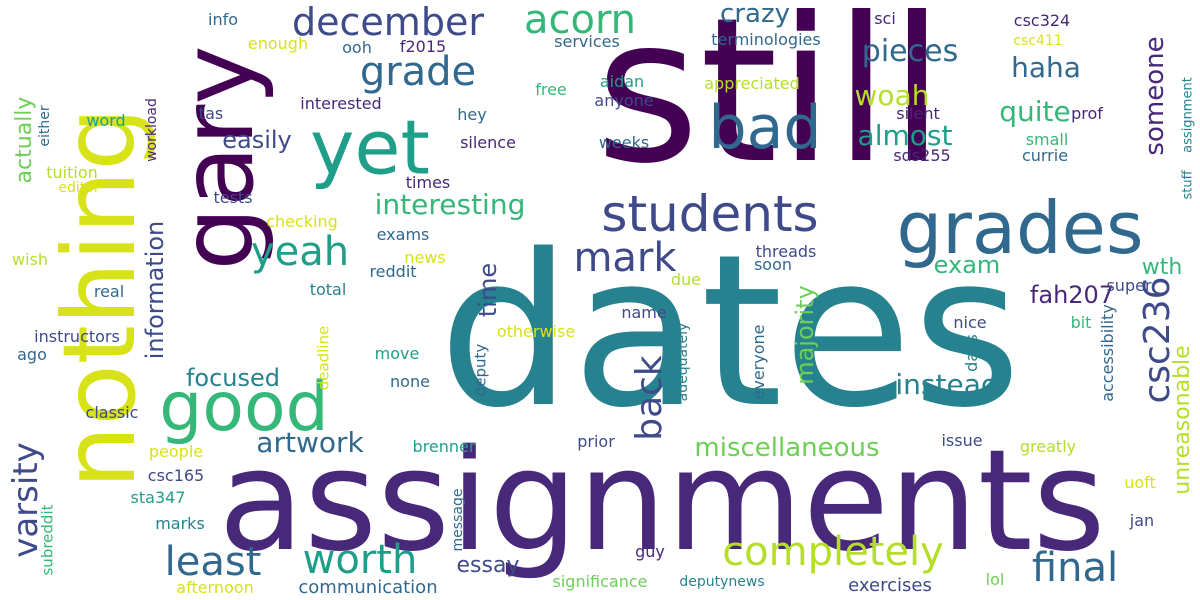  I want to click on word-instructors: instructors, so click(77, 336).